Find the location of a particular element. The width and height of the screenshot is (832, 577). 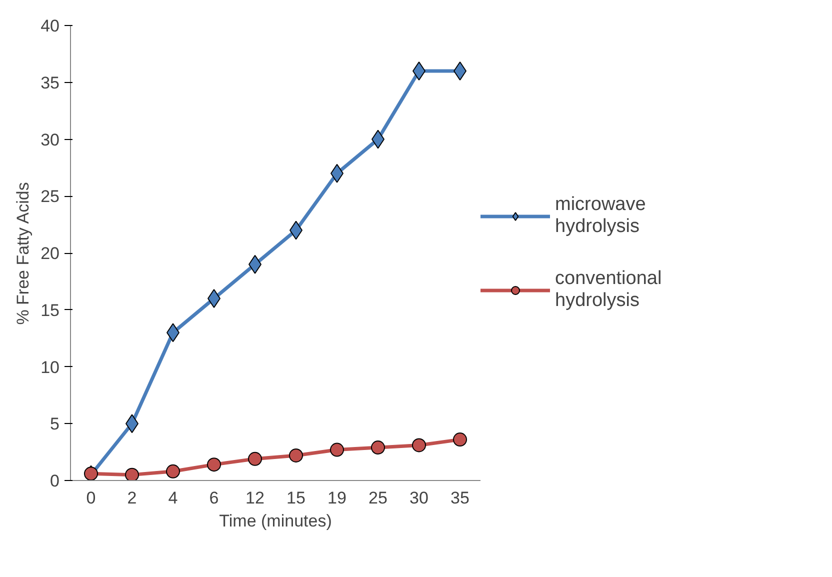

y-axis-title: % Free Fatty Acids is located at coordinates (23, 253).